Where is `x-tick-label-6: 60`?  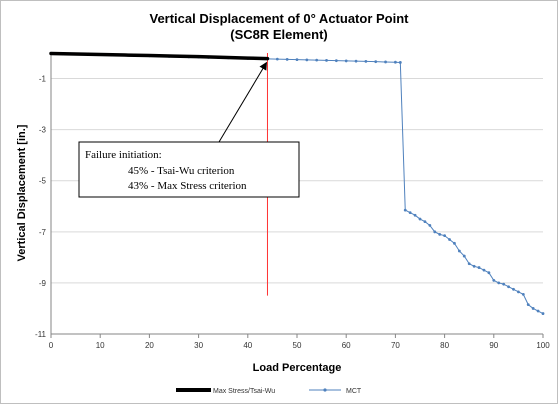 x-tick-label-6: 60 is located at coordinates (346, 345).